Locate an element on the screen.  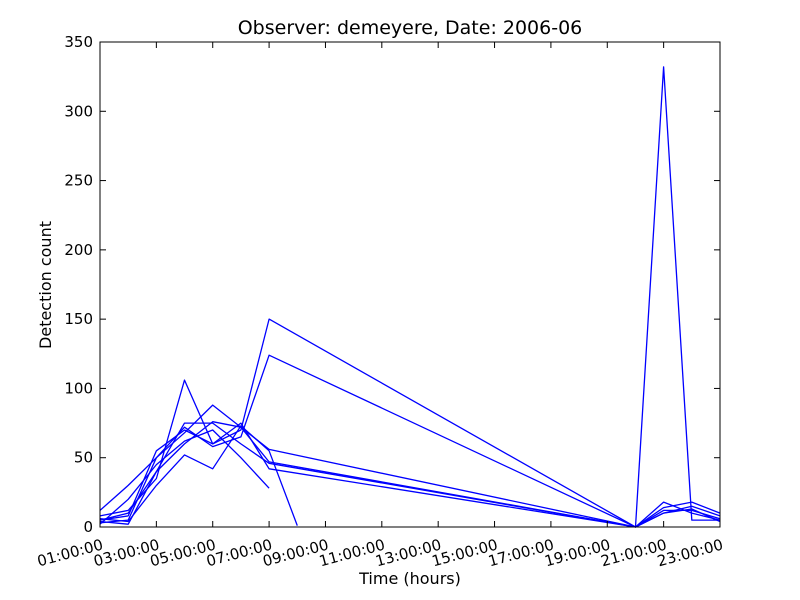
y-tick-label: 300 is located at coordinates (78, 111).